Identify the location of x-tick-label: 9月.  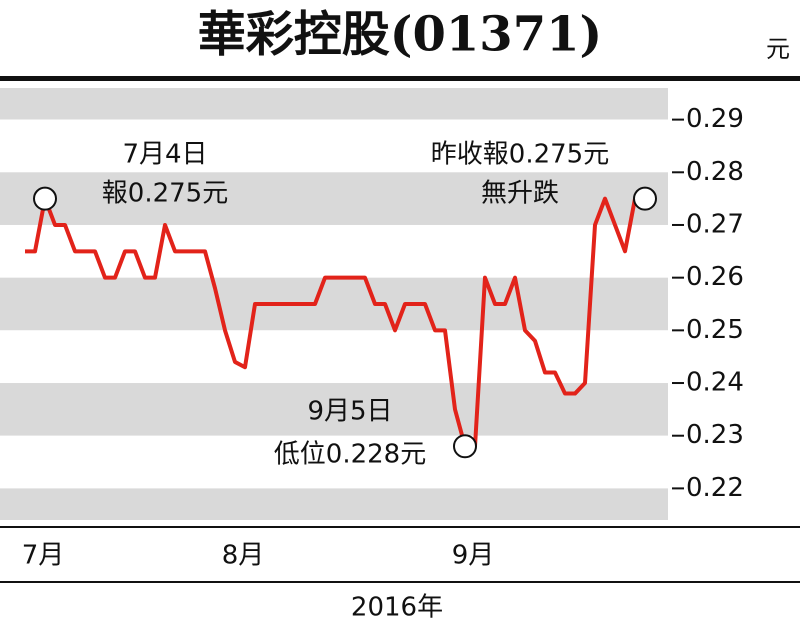
(473, 556).